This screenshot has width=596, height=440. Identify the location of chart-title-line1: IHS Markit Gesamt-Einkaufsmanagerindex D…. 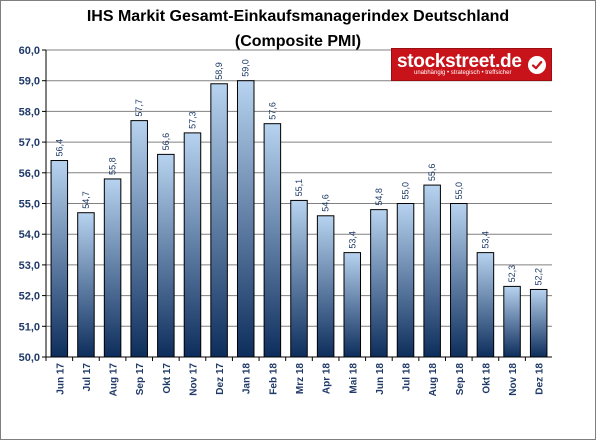
(298, 16).